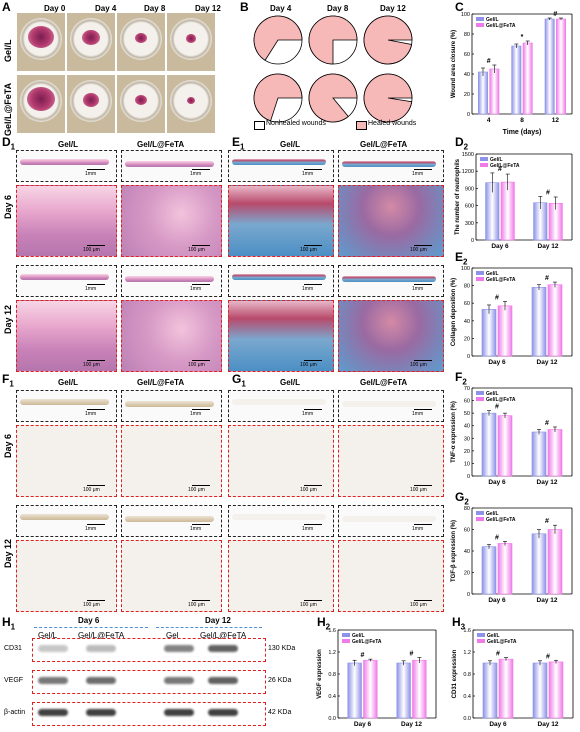 This screenshot has width=580, height=732. What do you see at coordinates (9, 143) in the screenshot?
I see `panel-label-d1: D1` at bounding box center [9, 143].